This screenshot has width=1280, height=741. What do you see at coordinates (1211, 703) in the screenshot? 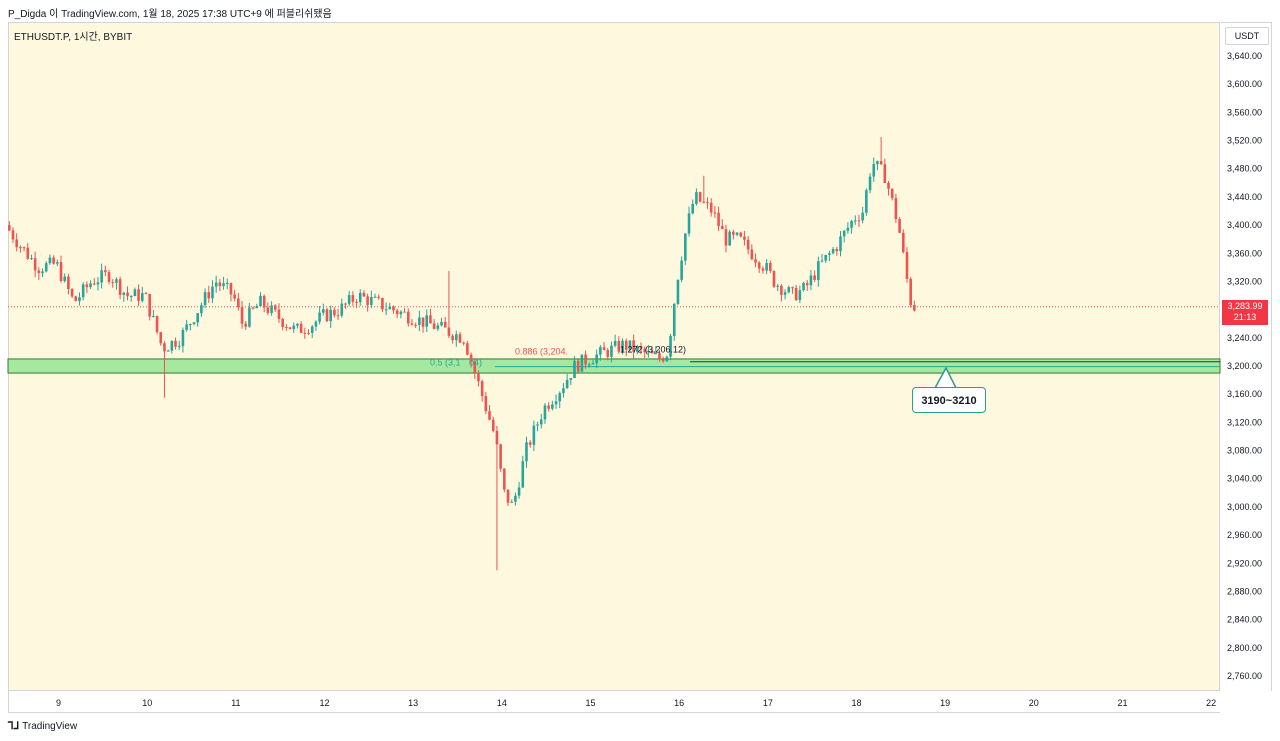
I see `date-tick-label: 22` at bounding box center [1211, 703].